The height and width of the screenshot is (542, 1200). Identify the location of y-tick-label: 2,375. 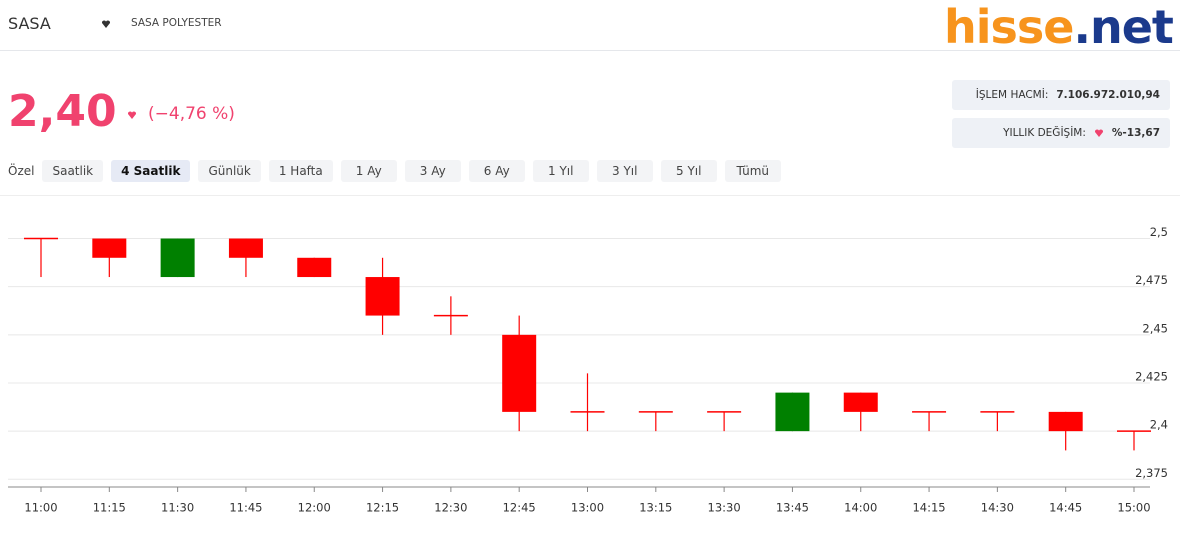
(1151, 473).